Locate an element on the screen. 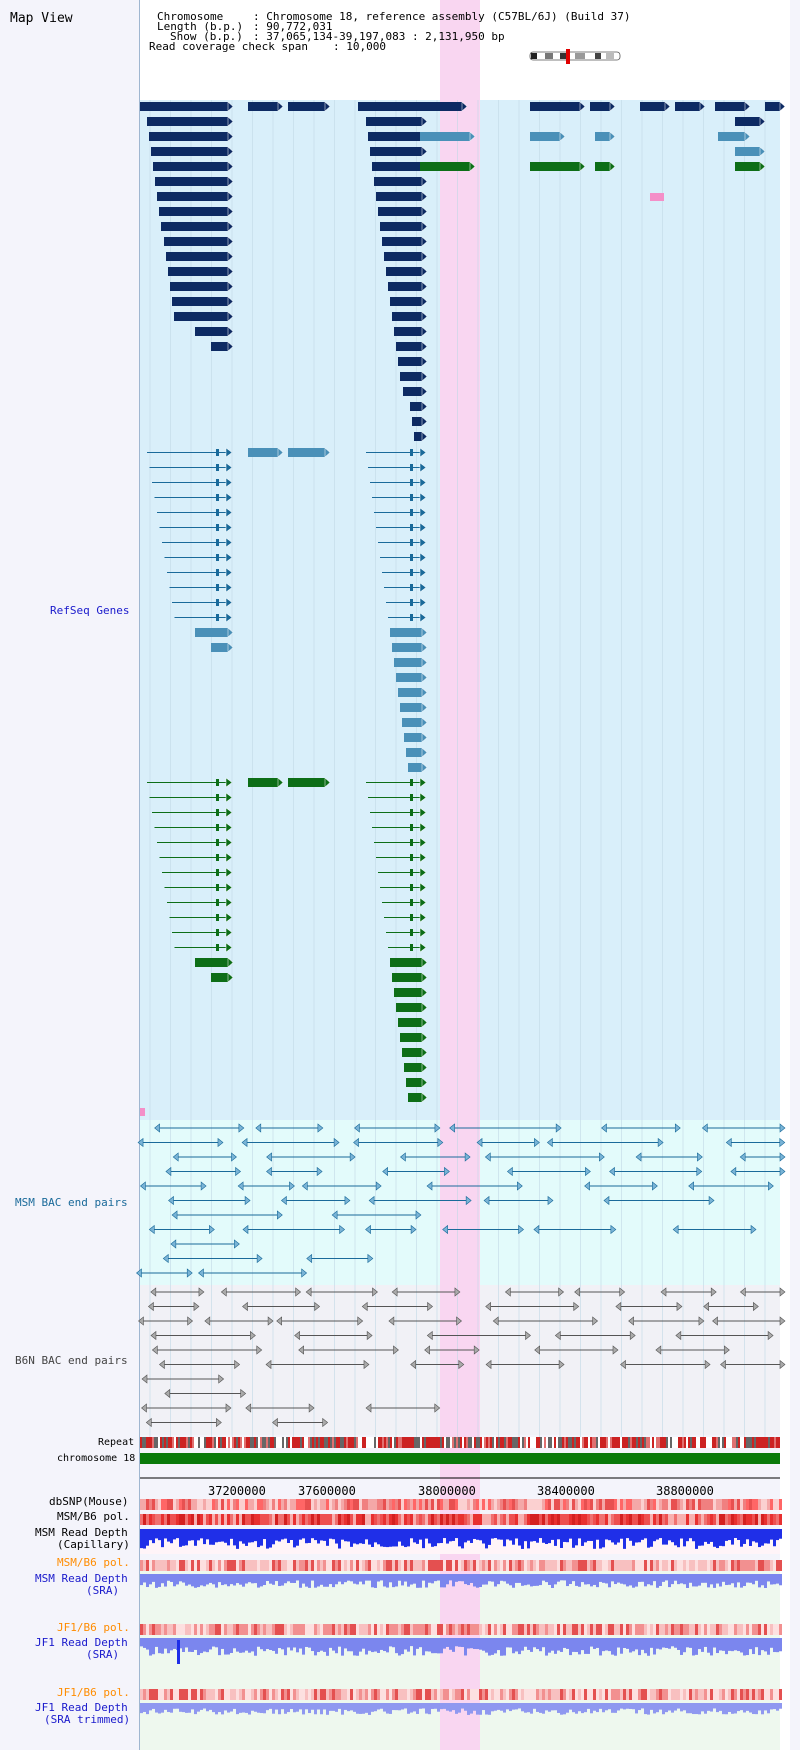  read-depth-tracks is located at coordinates (461, 1622).